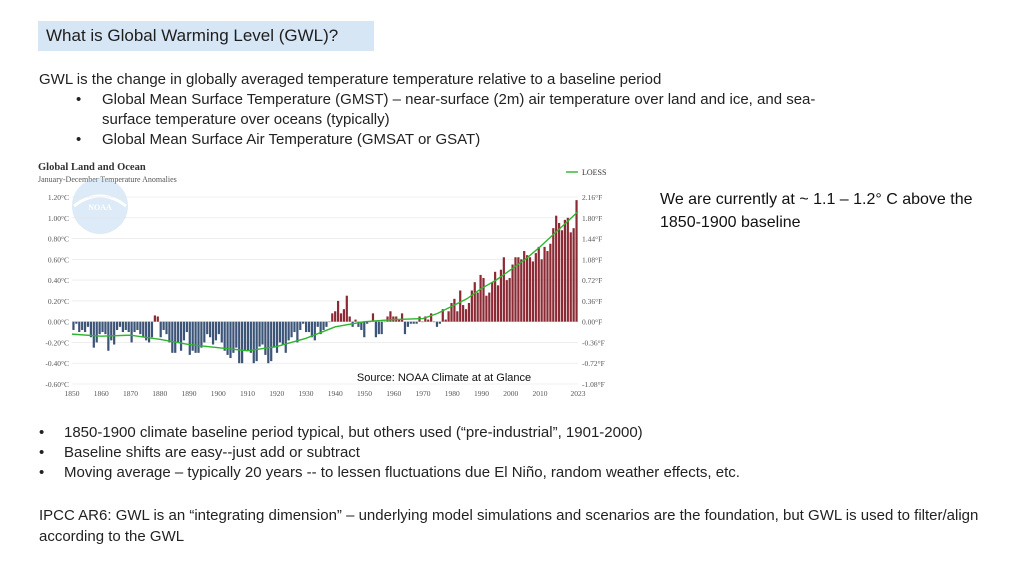  What do you see at coordinates (57, 384) in the screenshot?
I see `y-tick-label-left: -0.60°C` at bounding box center [57, 384].